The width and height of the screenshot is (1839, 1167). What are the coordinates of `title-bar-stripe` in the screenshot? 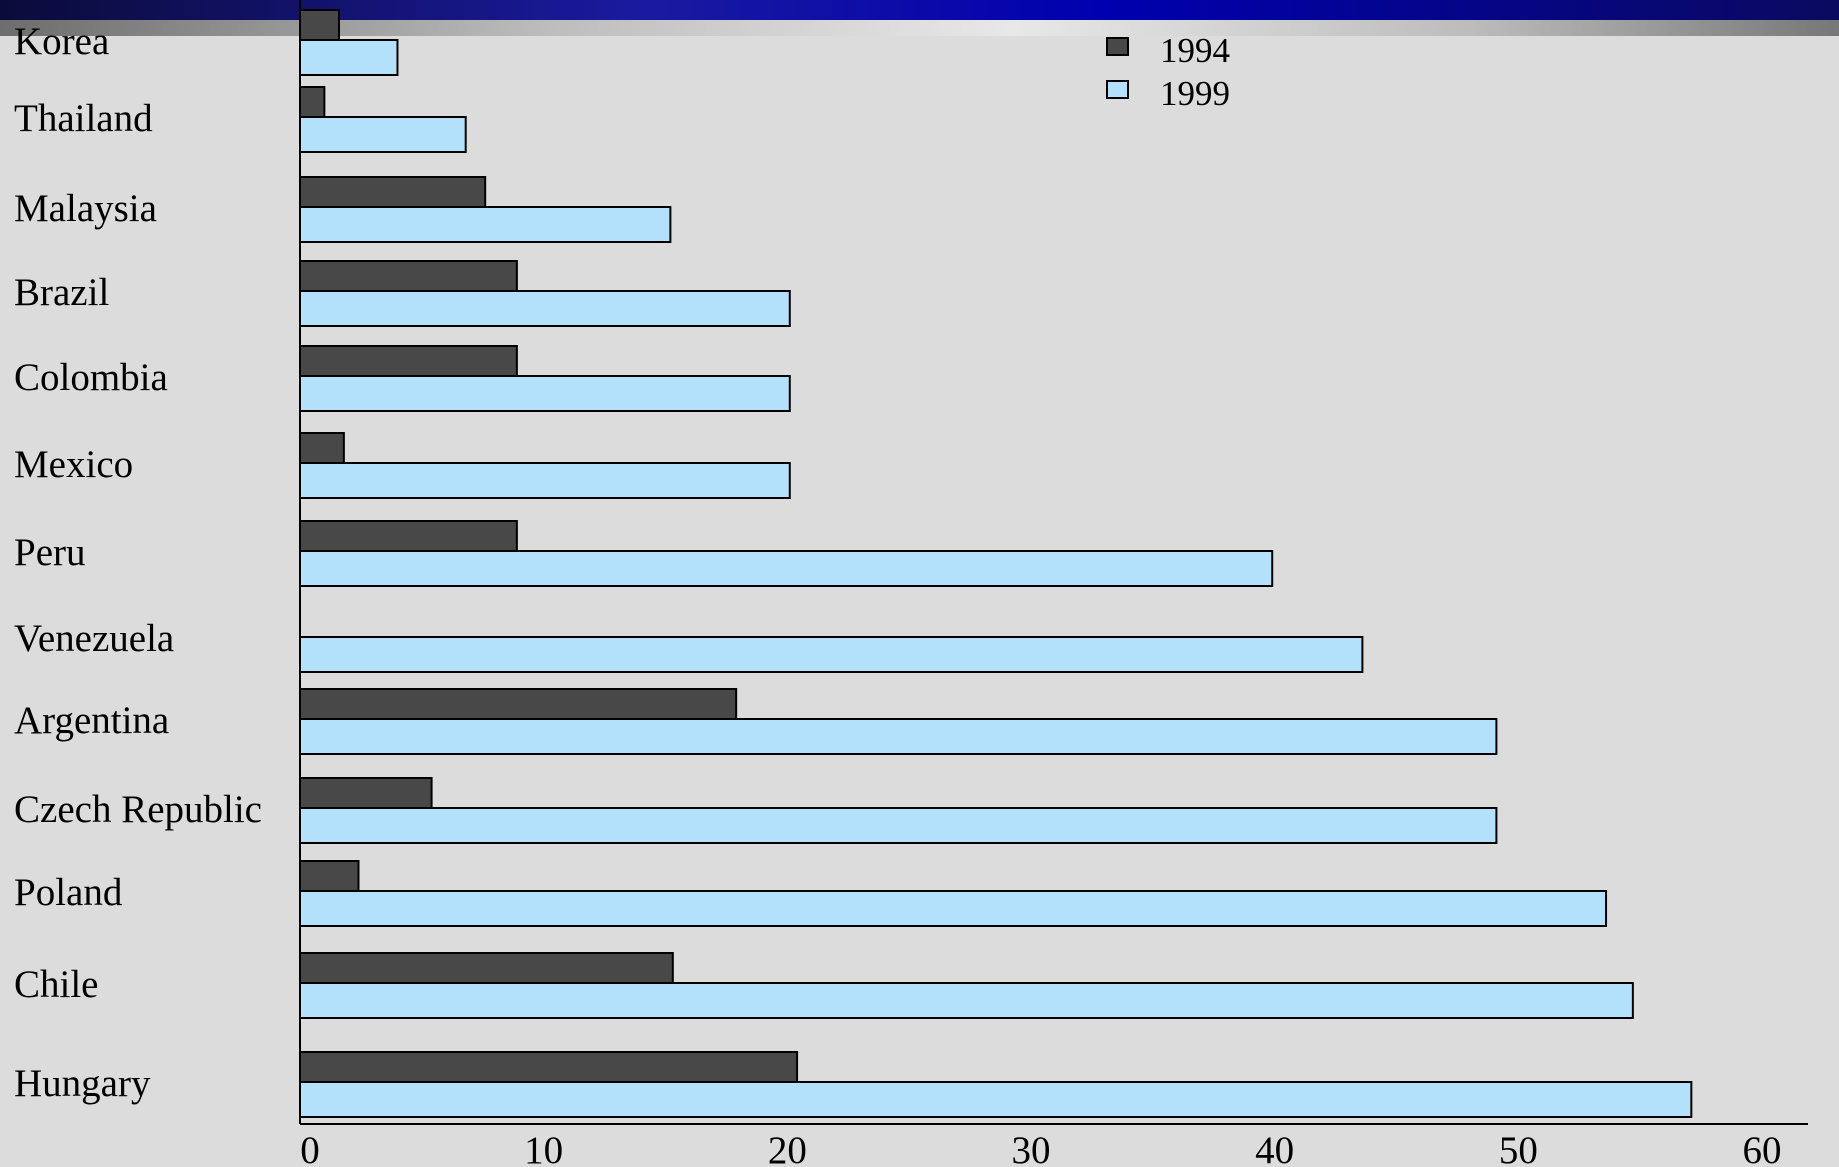 It's located at (919, 28).